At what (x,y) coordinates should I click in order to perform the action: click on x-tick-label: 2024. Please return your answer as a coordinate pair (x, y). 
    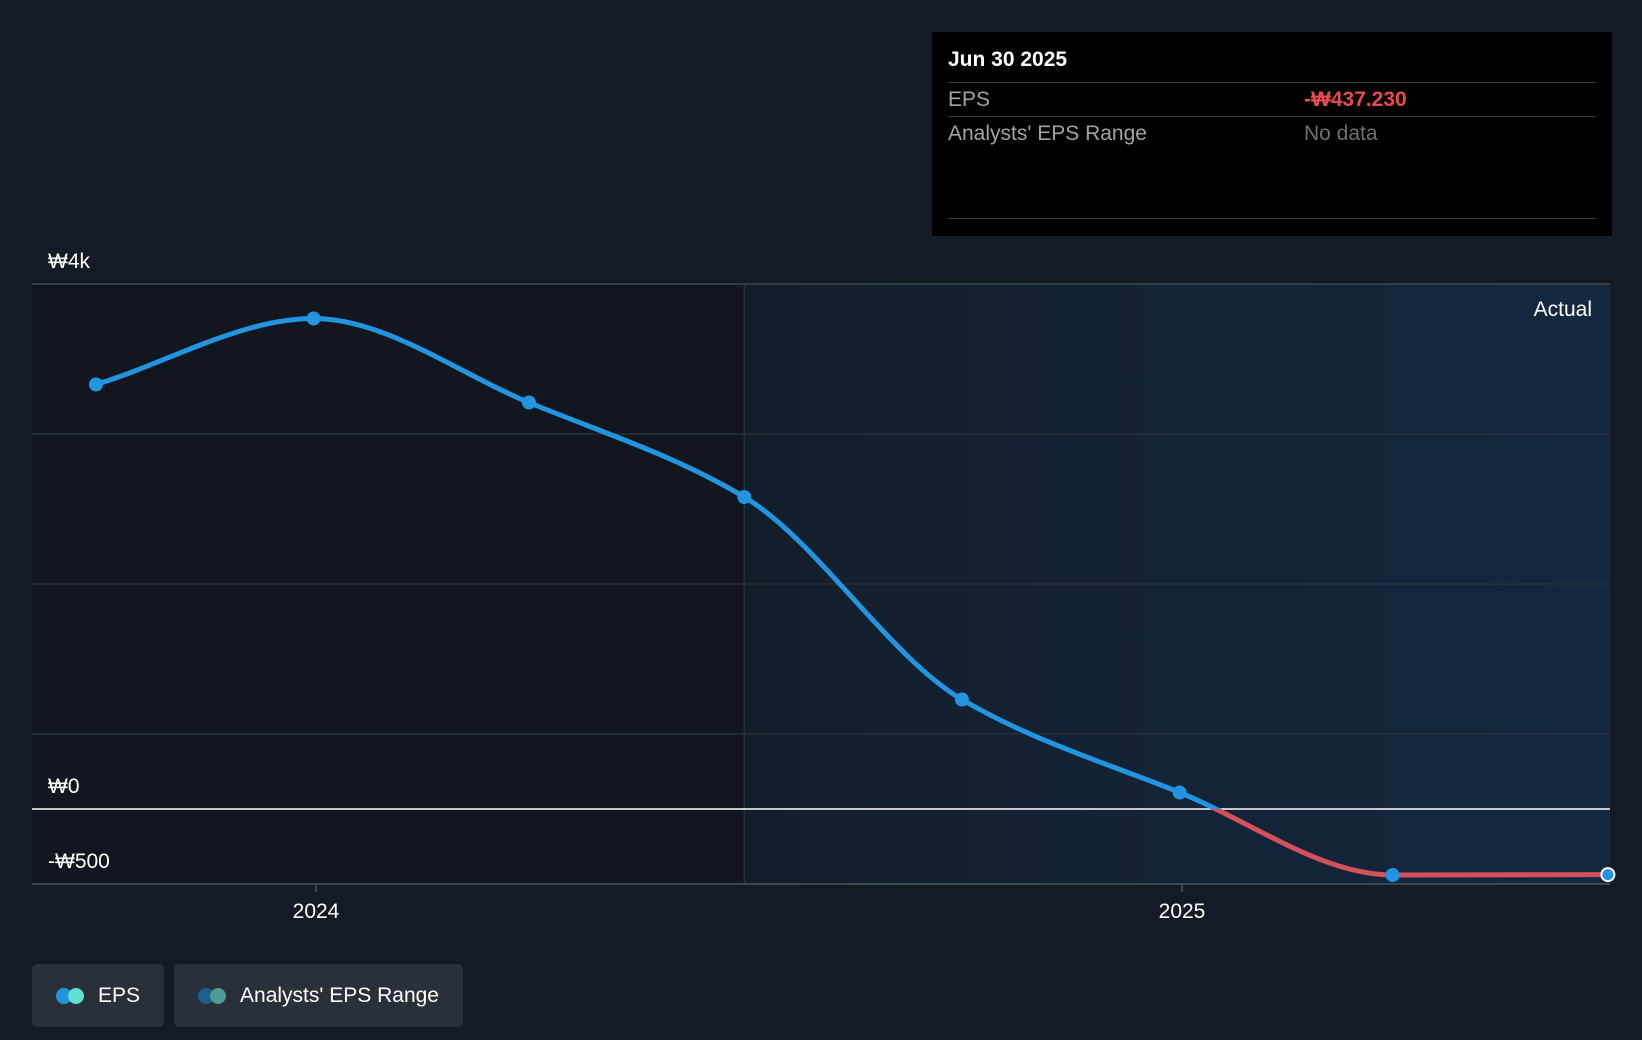
    Looking at the image, I should click on (316, 911).